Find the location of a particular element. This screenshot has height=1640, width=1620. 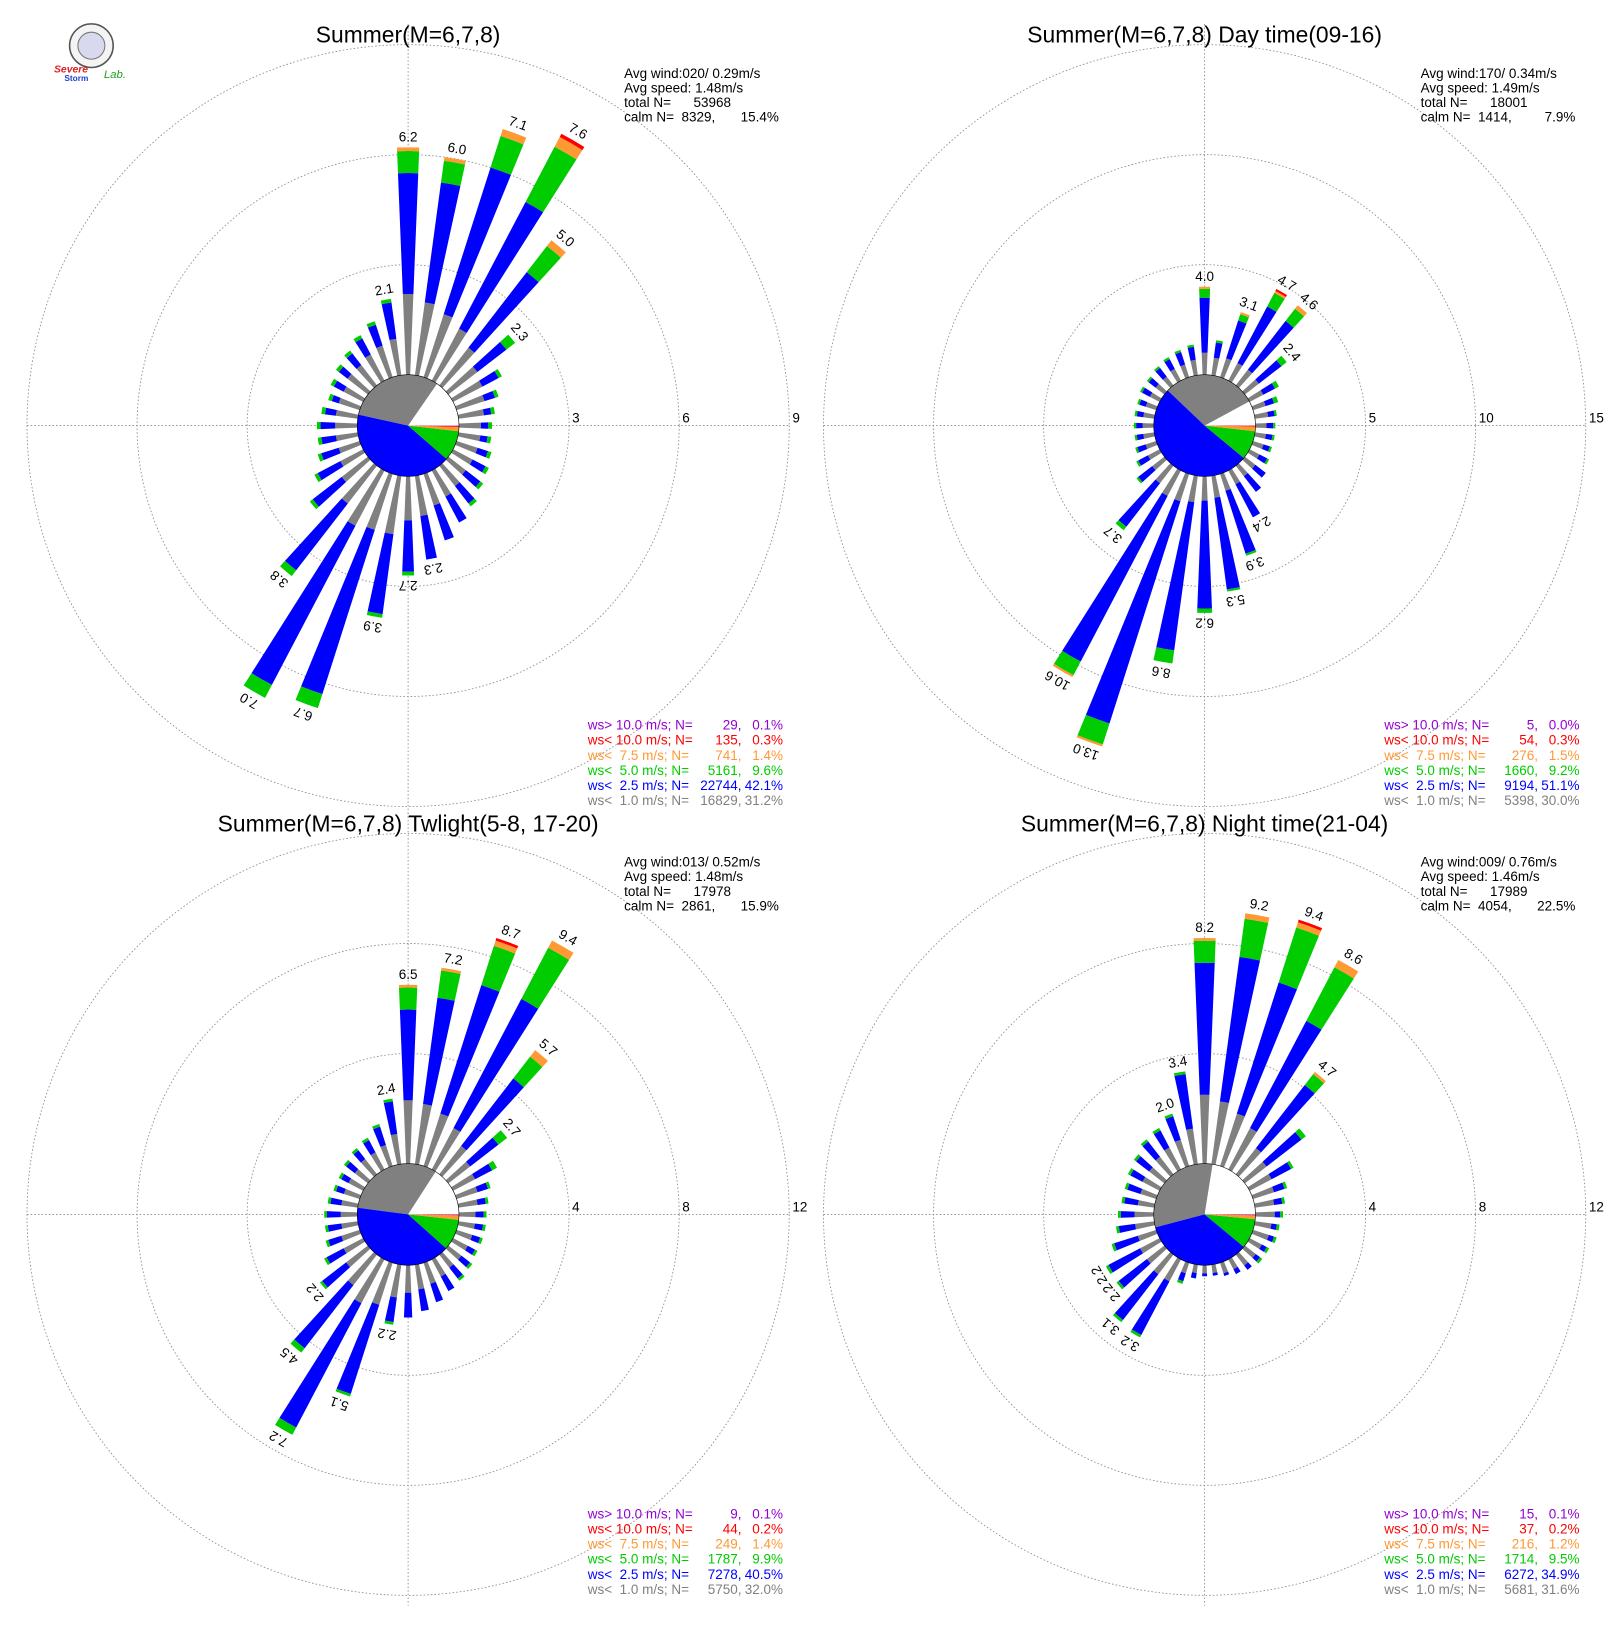

logo: Severe Storm Lab. is located at coordinates (90, 53).